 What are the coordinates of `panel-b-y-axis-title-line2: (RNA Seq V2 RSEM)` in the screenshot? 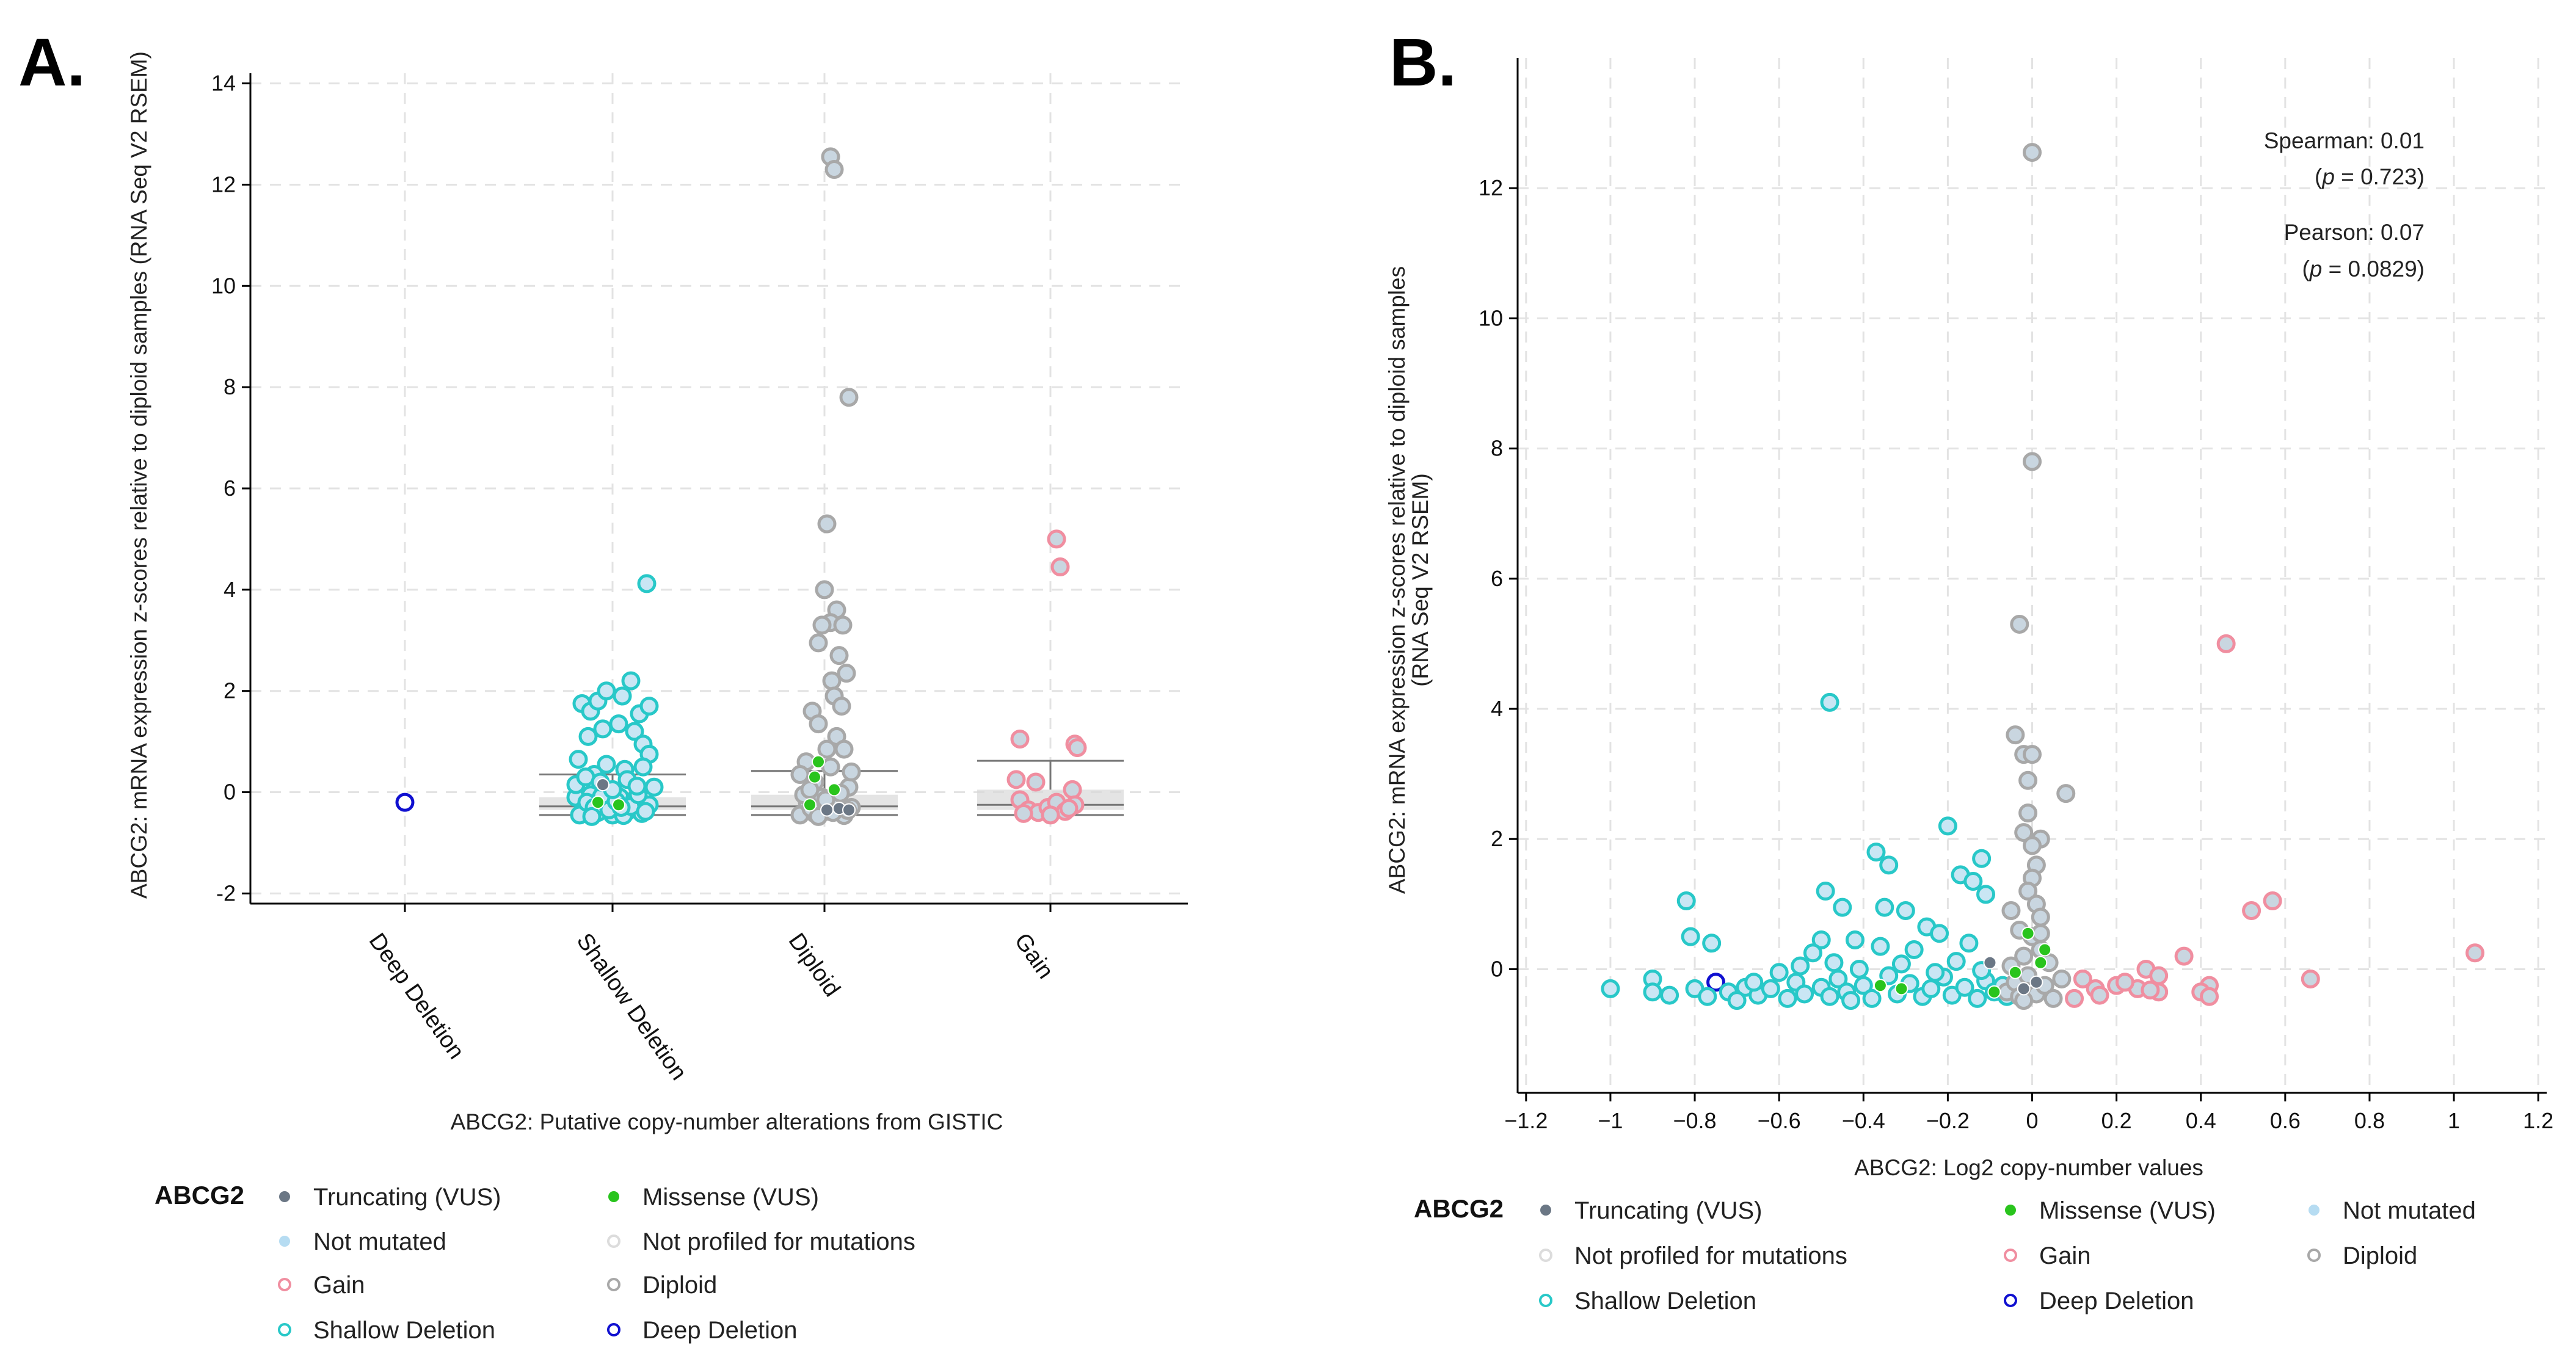 It's located at (1420, 580).